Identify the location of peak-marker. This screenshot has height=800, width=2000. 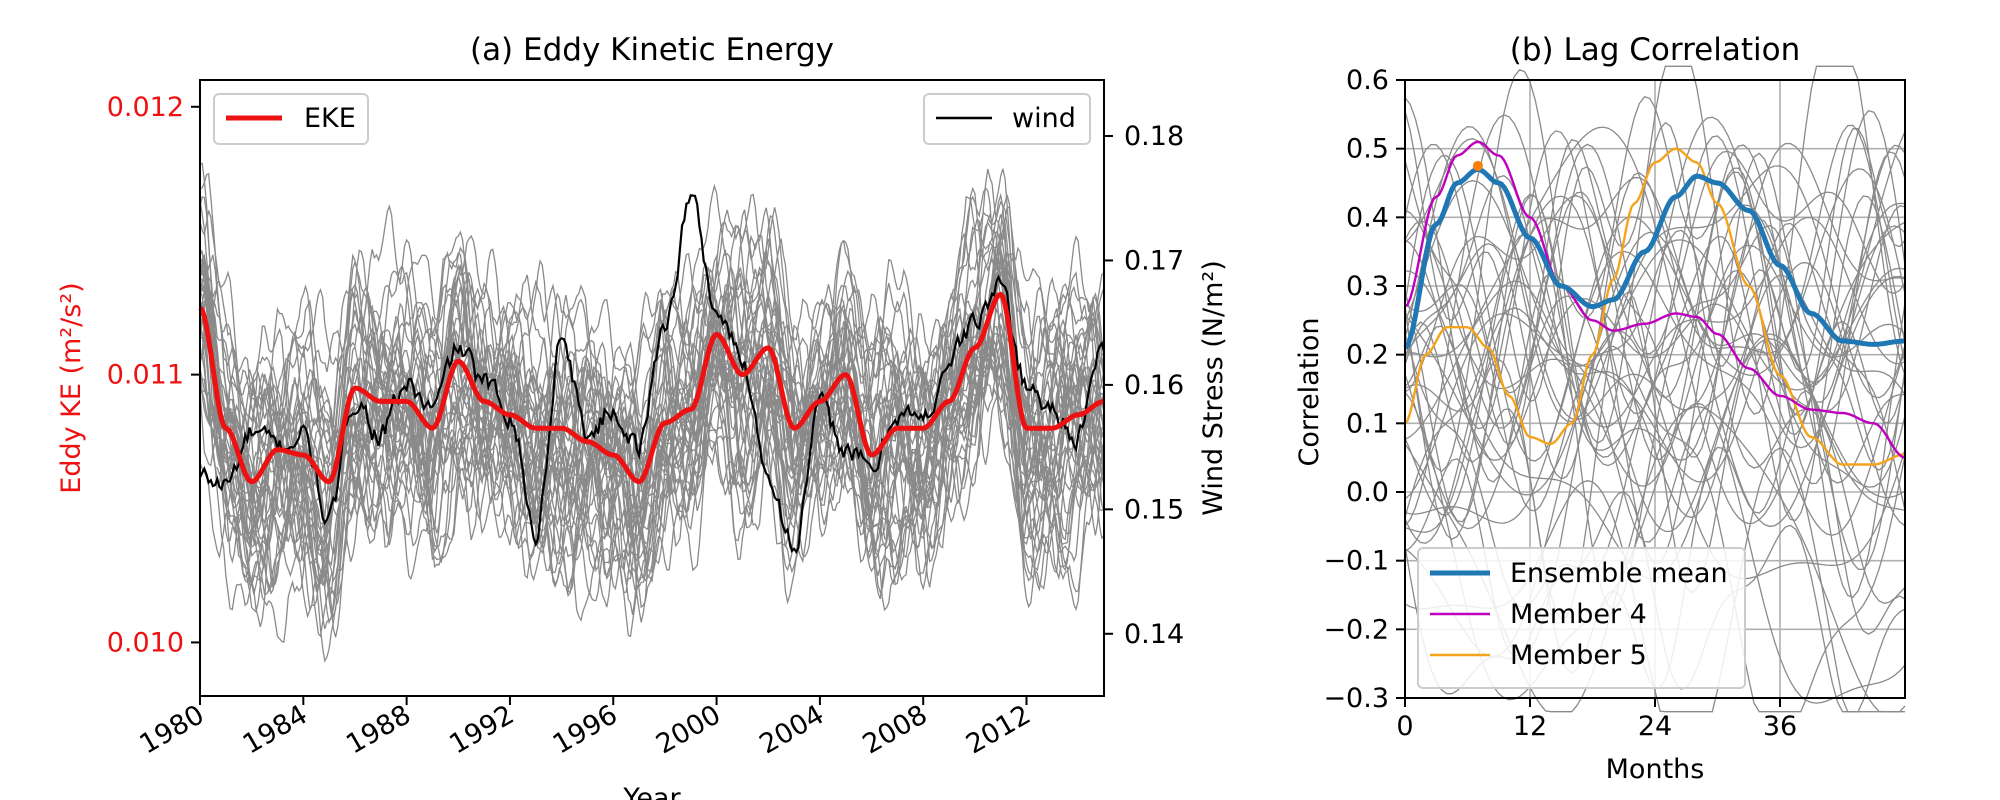
(1477, 165).